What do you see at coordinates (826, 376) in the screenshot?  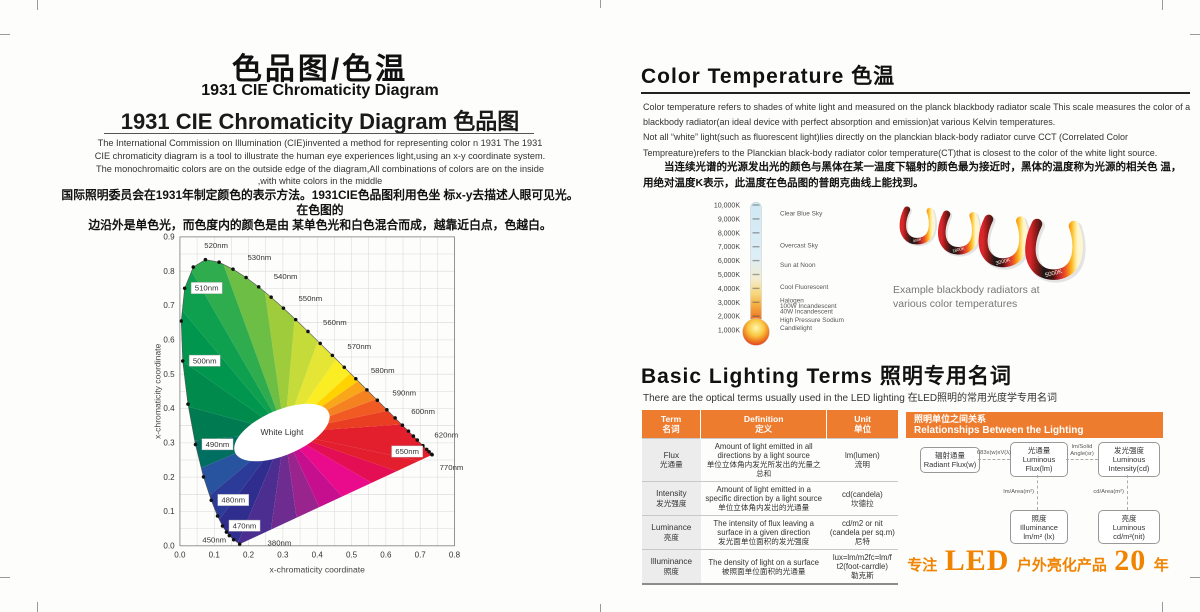 I see `basic-lighting-terms-heading: Basic Lighting Terms 照明专用名词` at bounding box center [826, 376].